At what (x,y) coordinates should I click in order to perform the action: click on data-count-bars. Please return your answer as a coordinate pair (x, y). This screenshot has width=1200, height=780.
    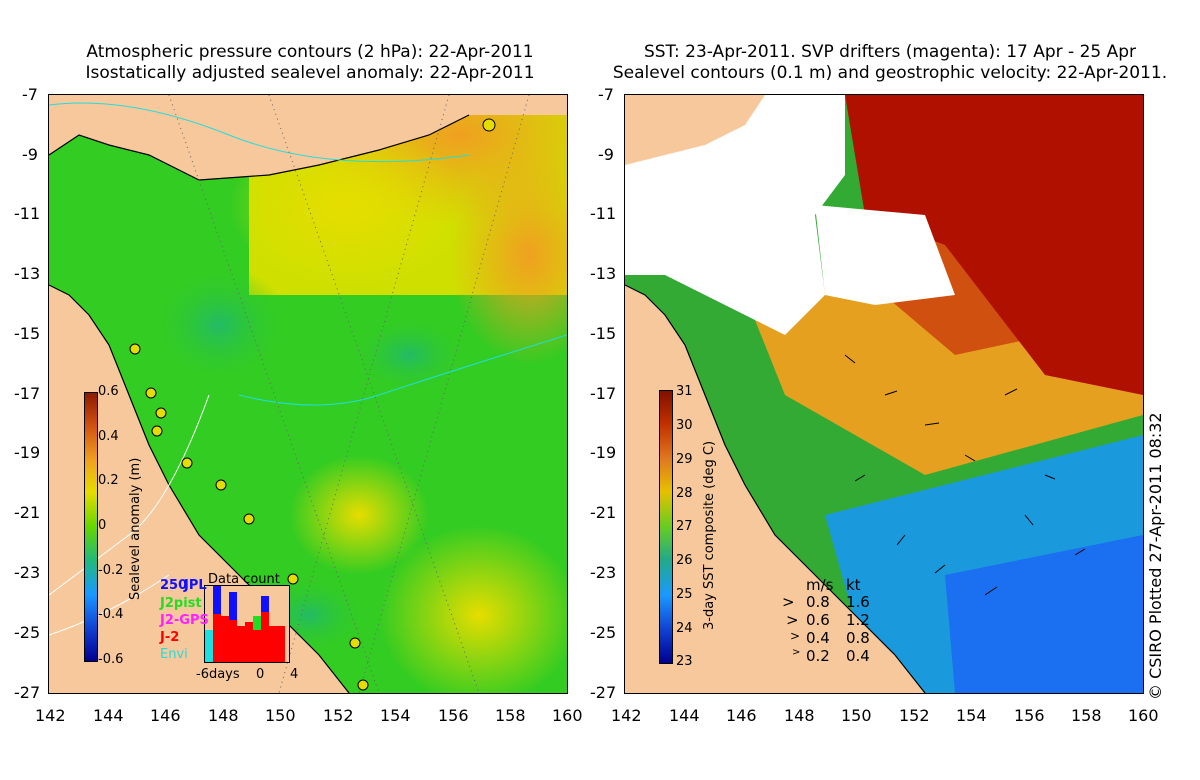
    Looking at the image, I should click on (245, 624).